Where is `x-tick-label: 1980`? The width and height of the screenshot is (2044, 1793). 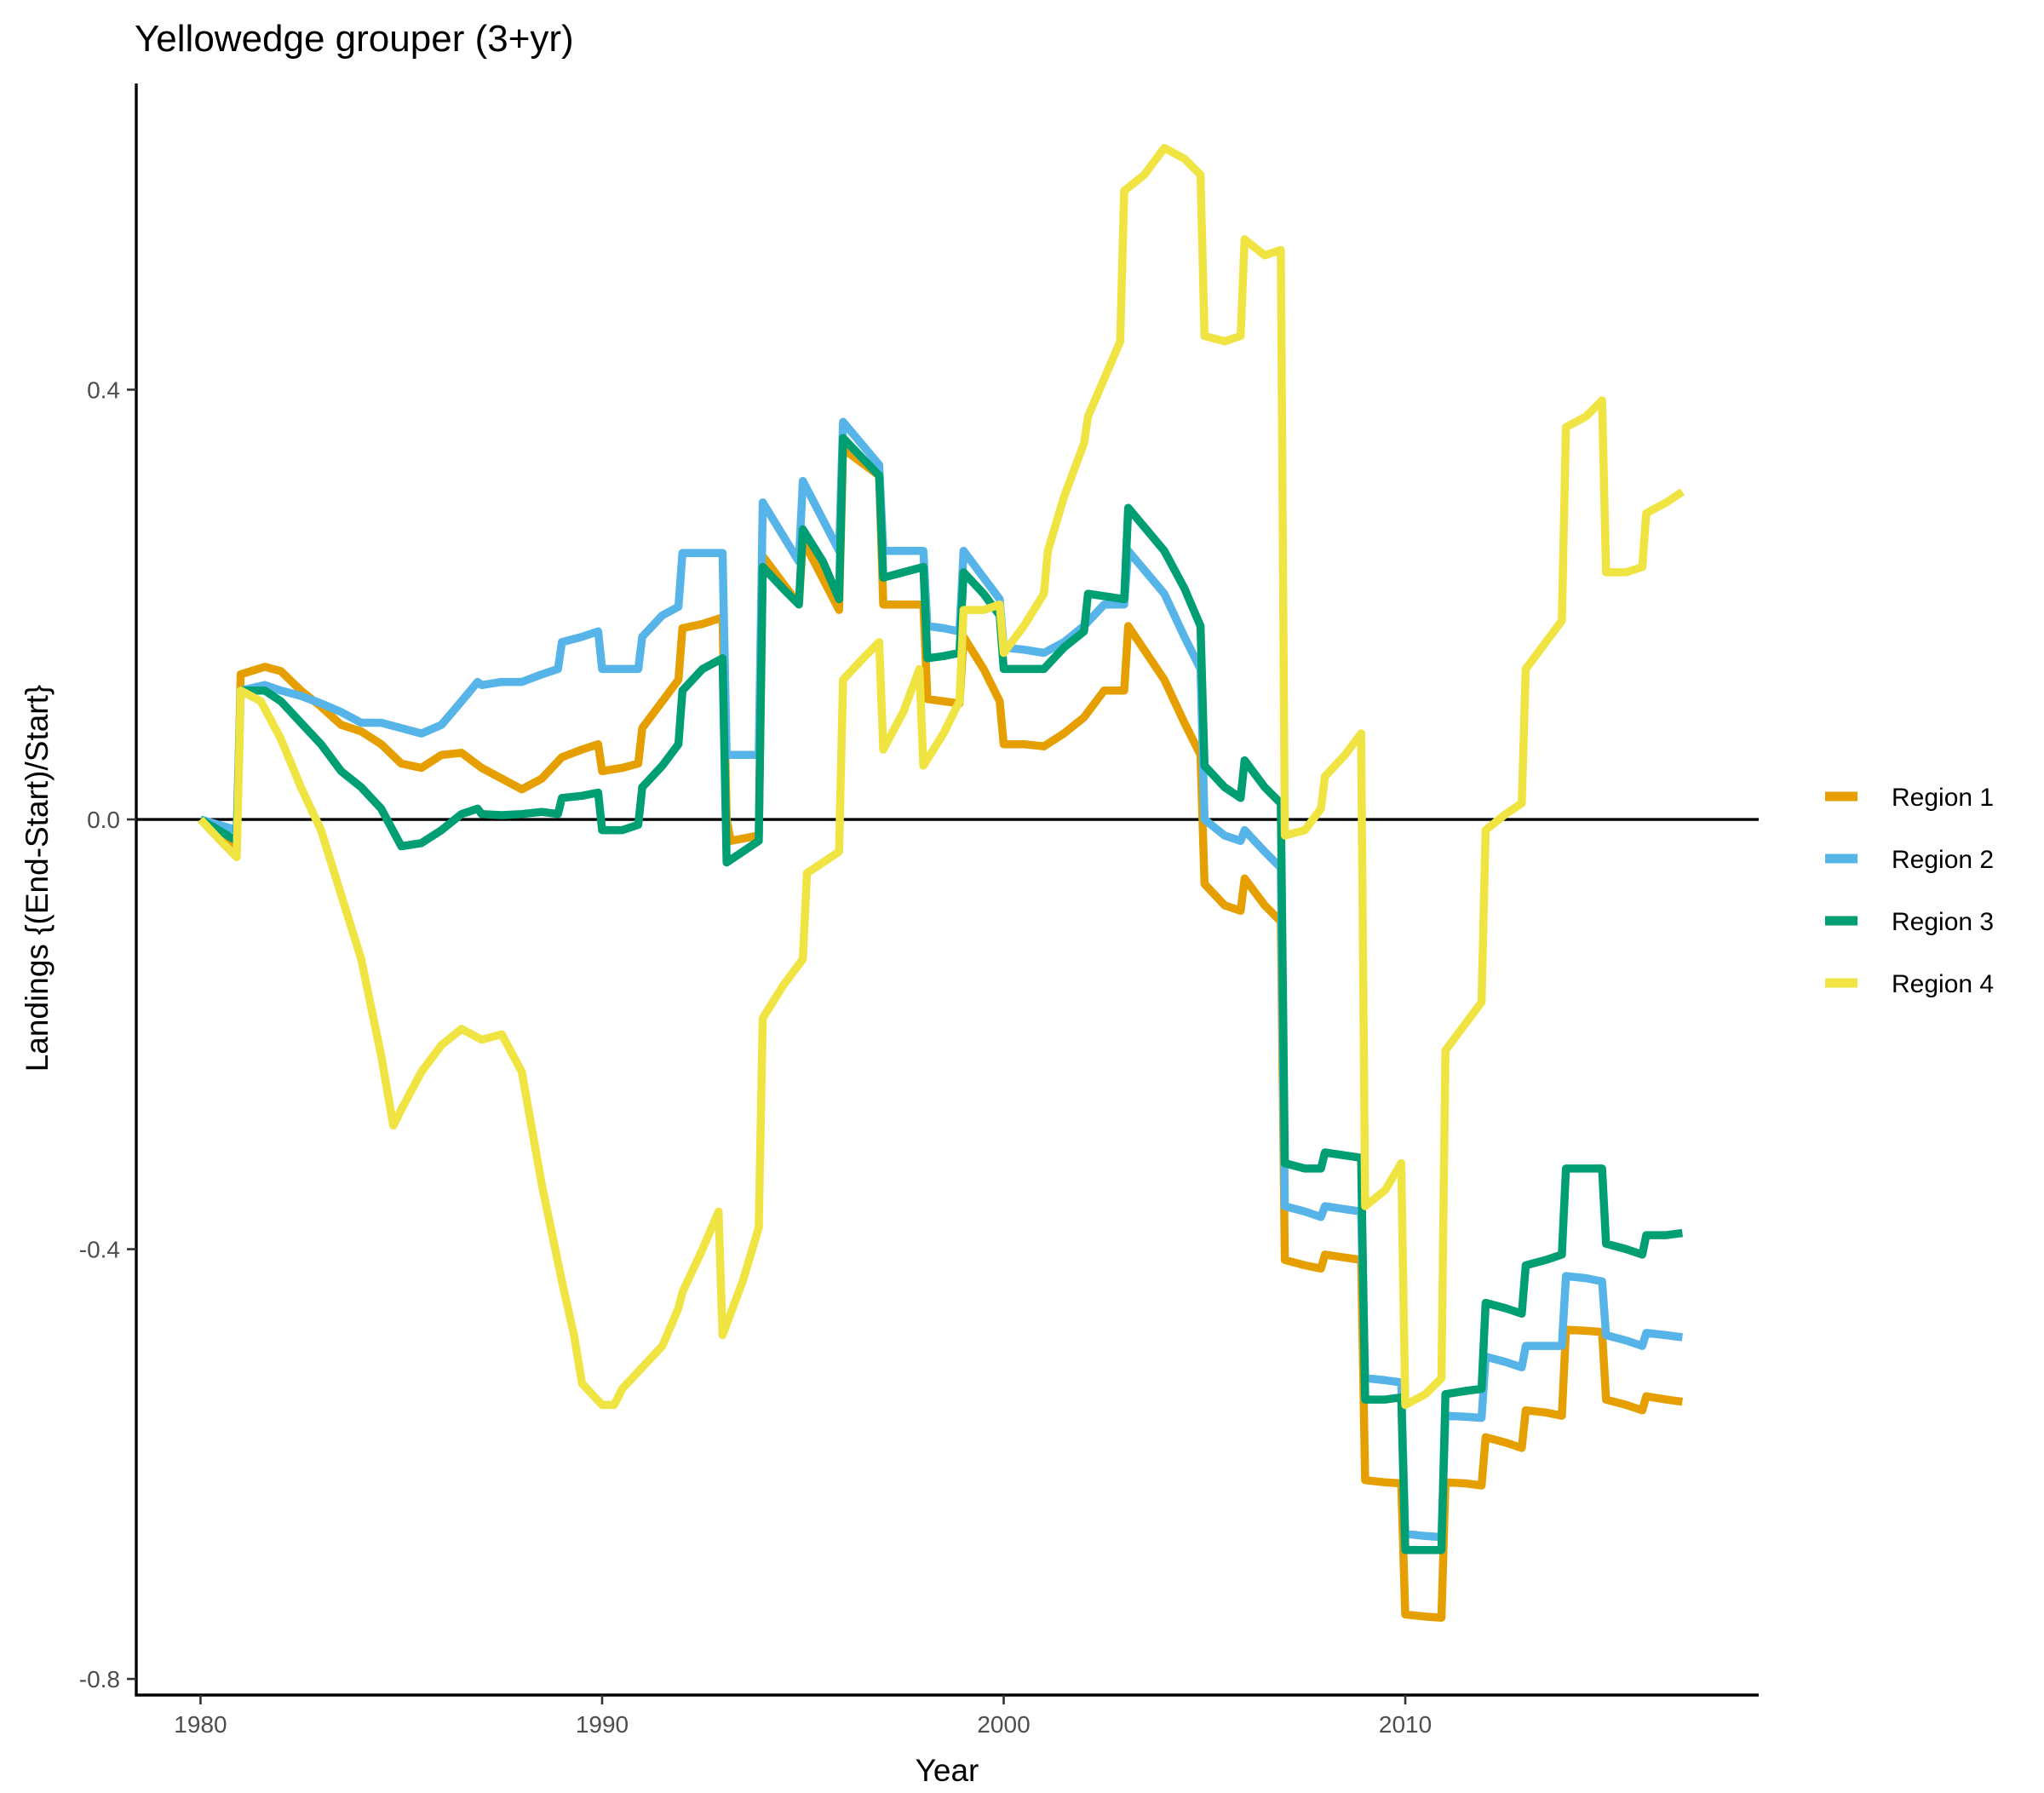 x-tick-label: 1980 is located at coordinates (200, 1725).